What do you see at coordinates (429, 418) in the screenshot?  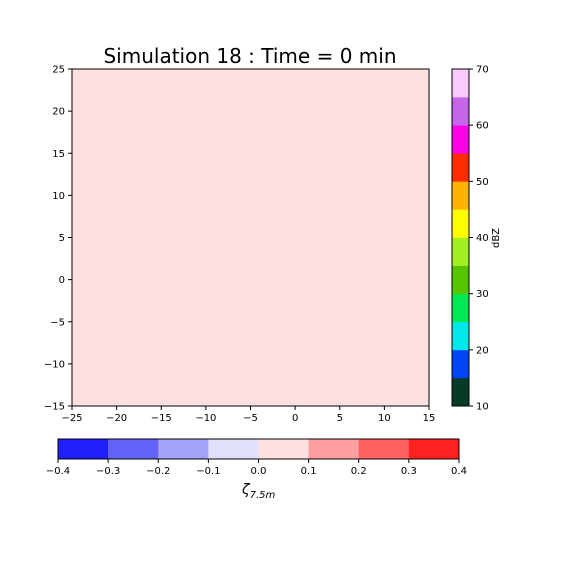 I see `x-tick-label: 15` at bounding box center [429, 418].